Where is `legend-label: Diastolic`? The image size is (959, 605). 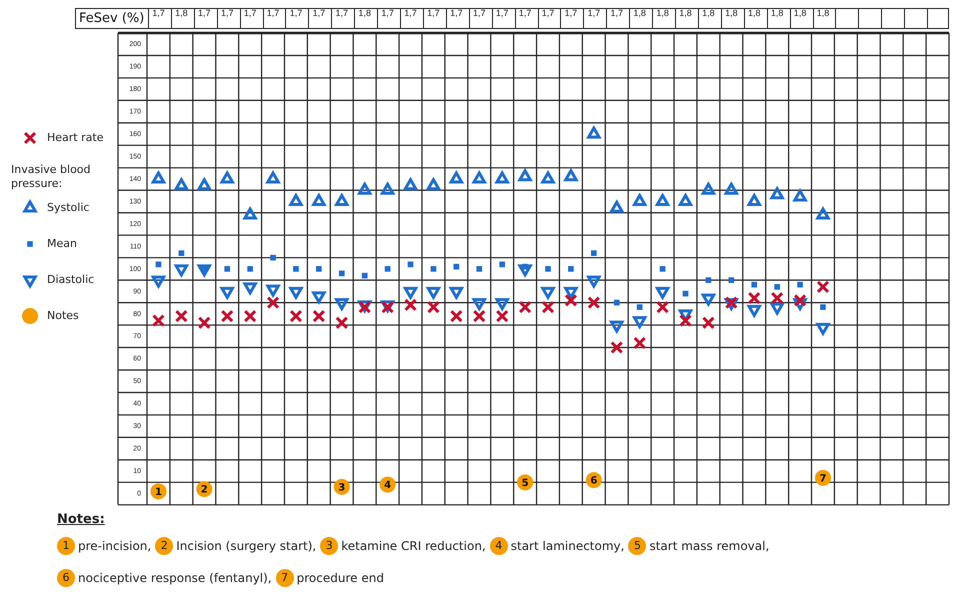
legend-label: Diastolic is located at coordinates (70, 279).